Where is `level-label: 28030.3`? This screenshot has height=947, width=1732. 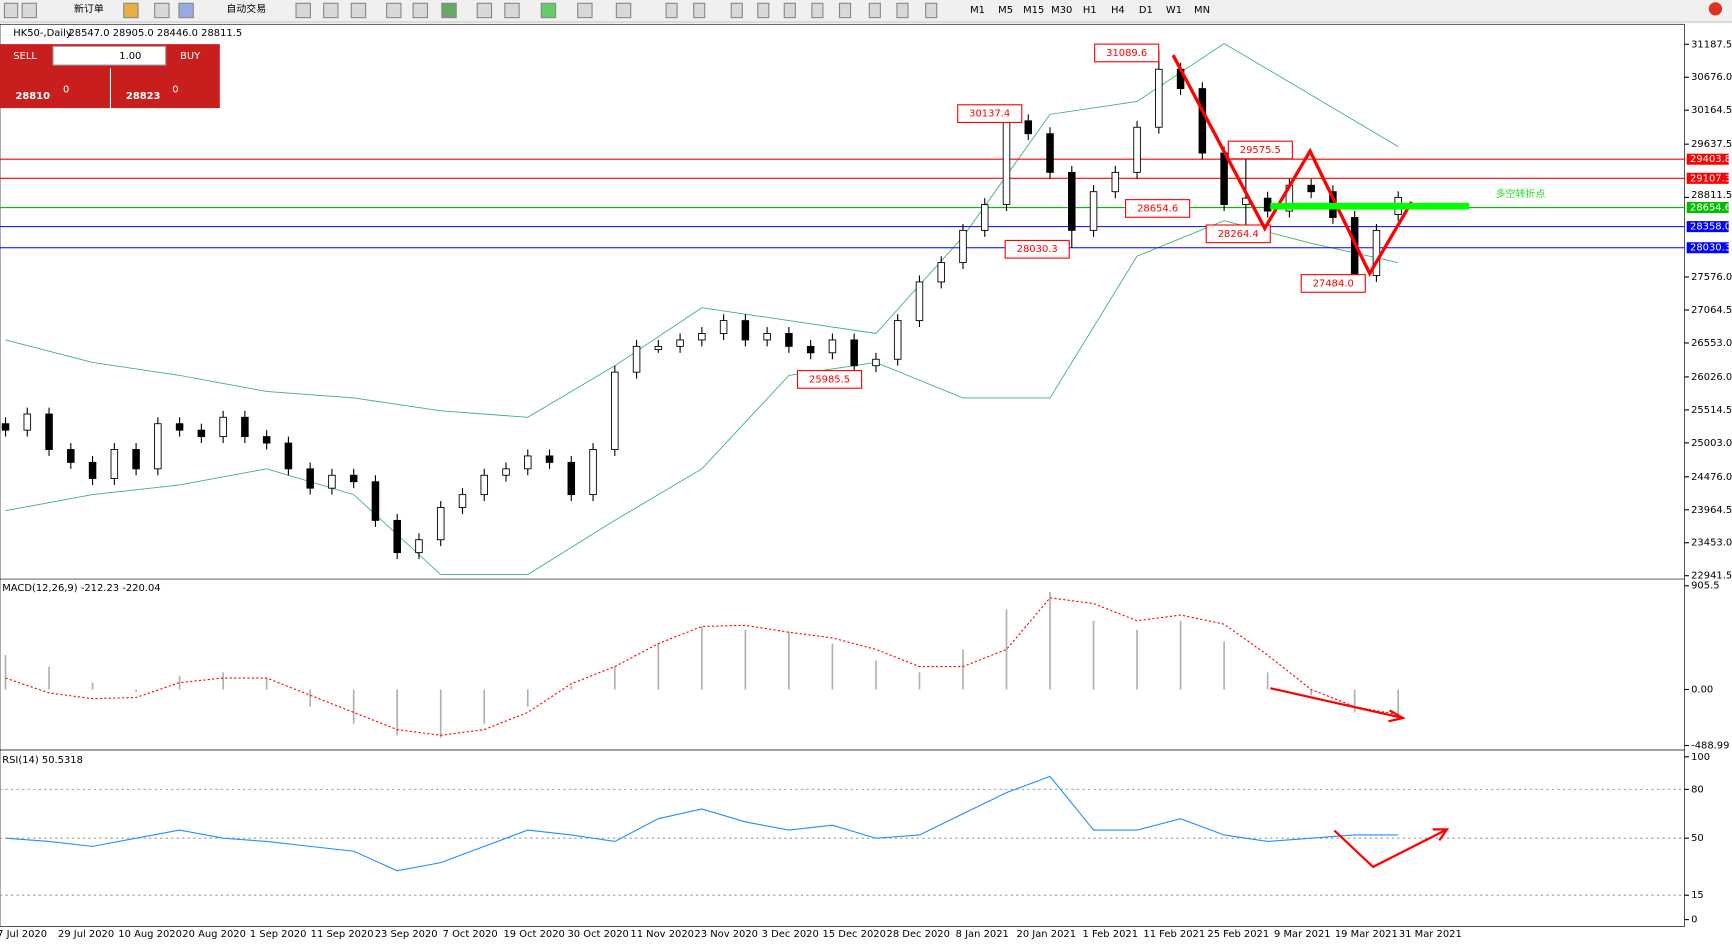 level-label: 28030.3 is located at coordinates (1710, 248).